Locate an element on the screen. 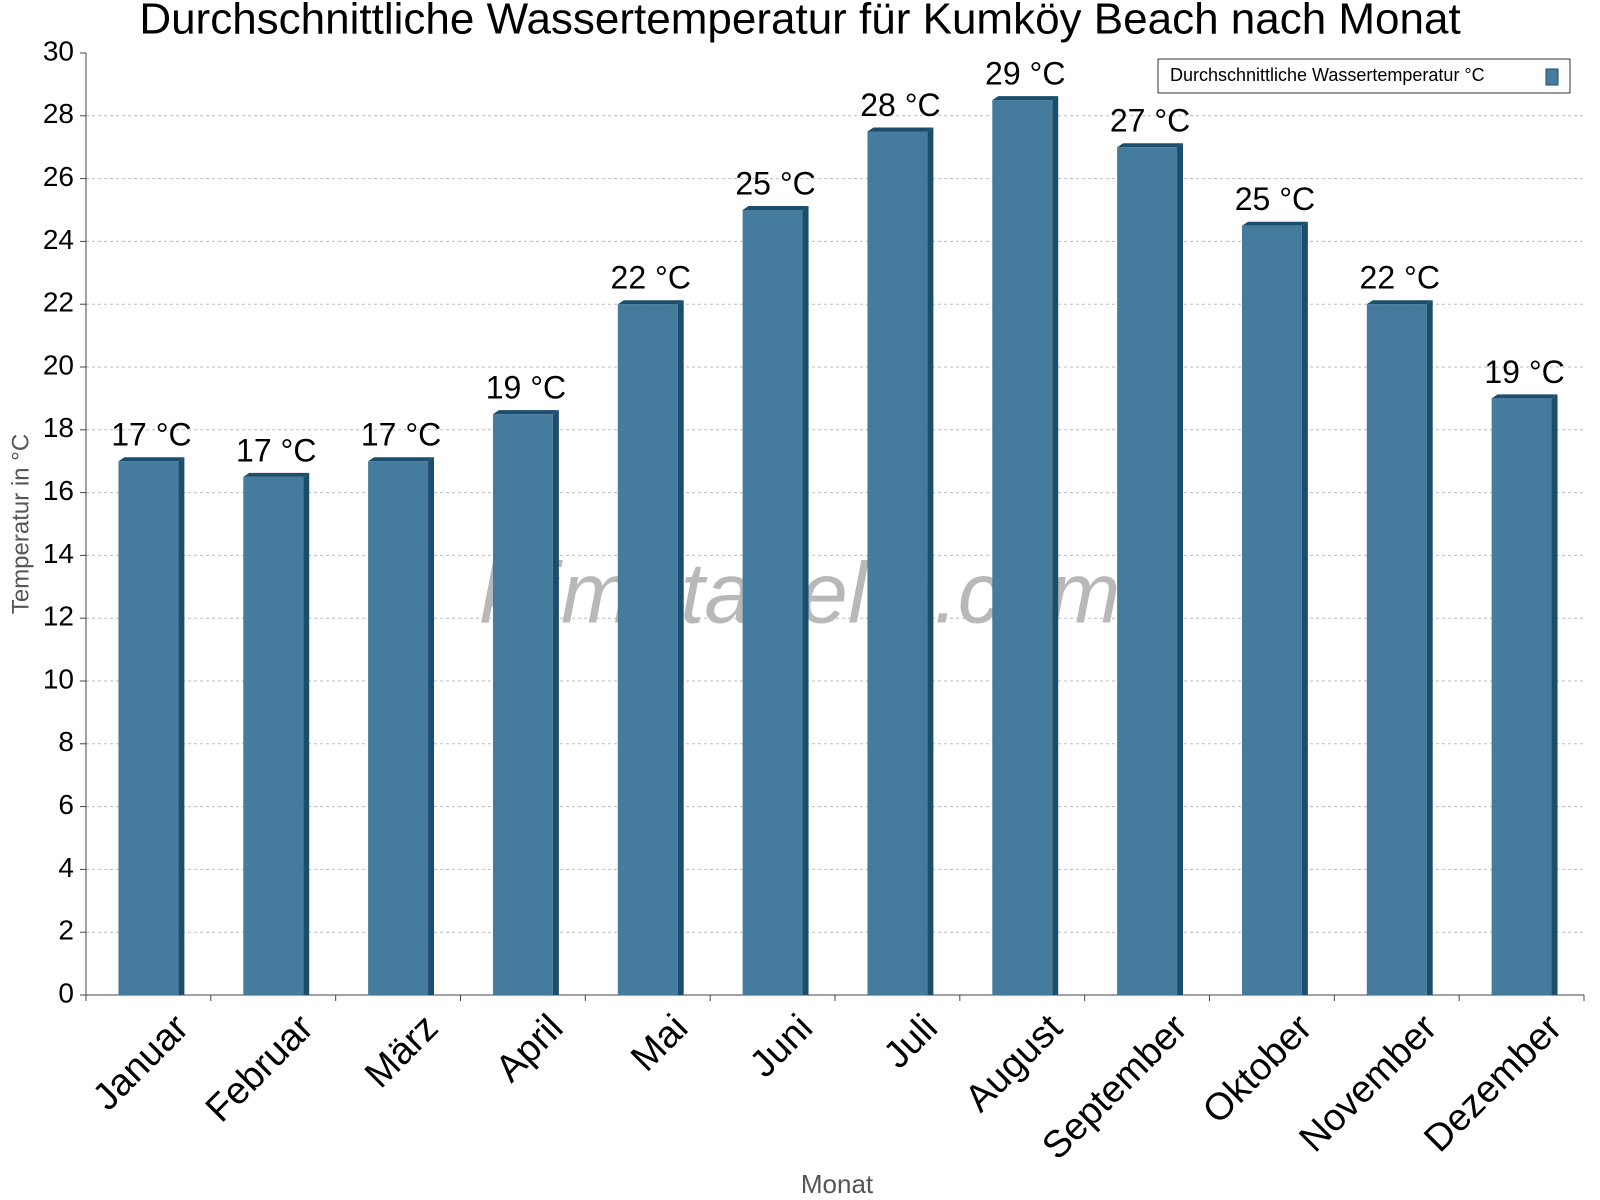 Image resolution: width=1600 pixels, height=1200 pixels. y-tick-label: 22 is located at coordinates (58, 302).